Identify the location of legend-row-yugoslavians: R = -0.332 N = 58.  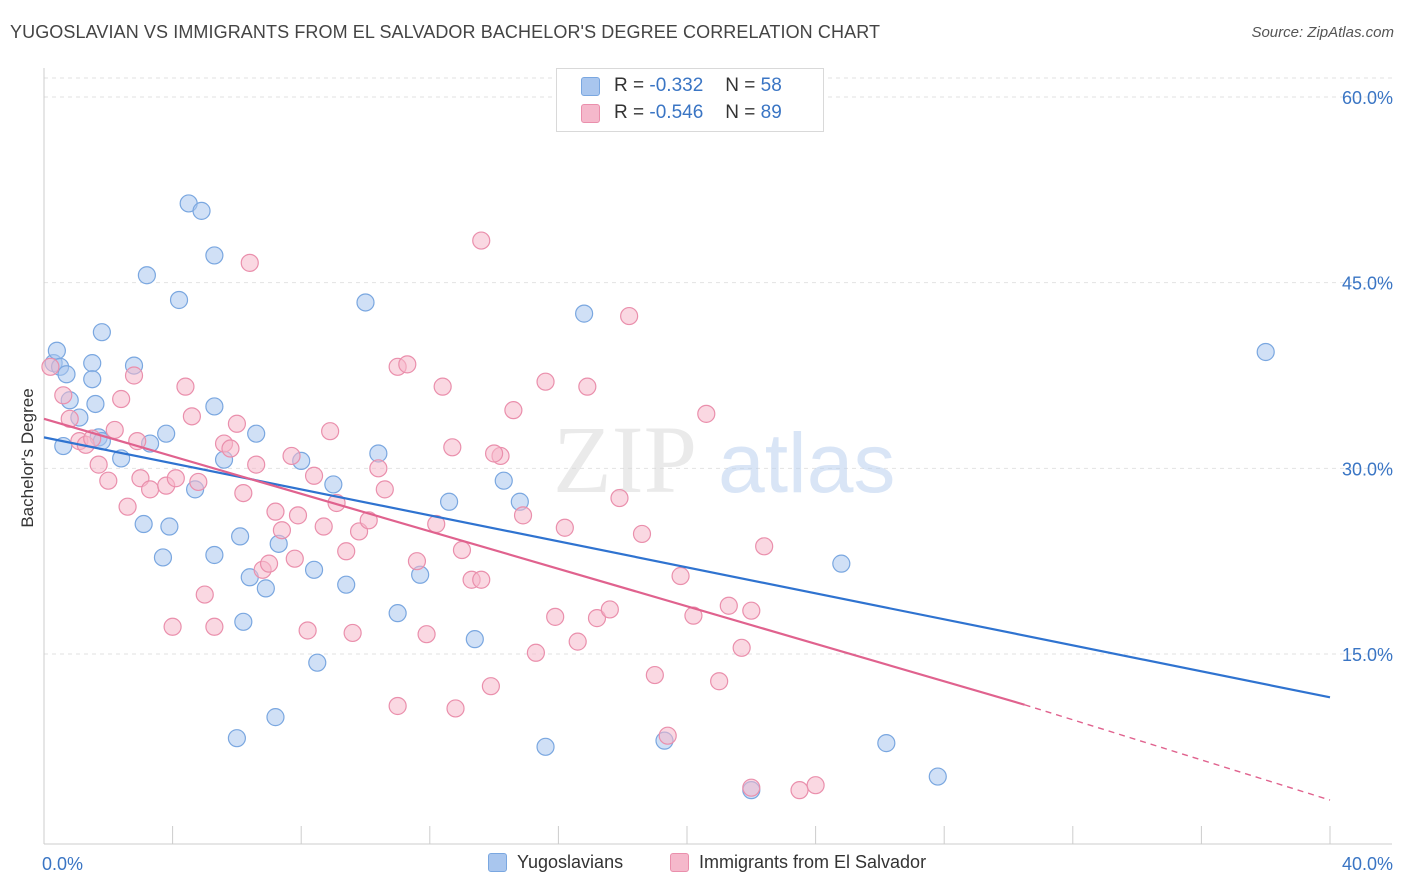
(681, 86).